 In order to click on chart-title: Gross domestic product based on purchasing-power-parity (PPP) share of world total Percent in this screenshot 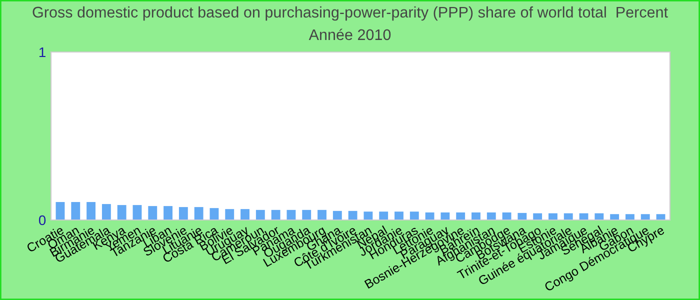, I will do `click(350, 13)`.